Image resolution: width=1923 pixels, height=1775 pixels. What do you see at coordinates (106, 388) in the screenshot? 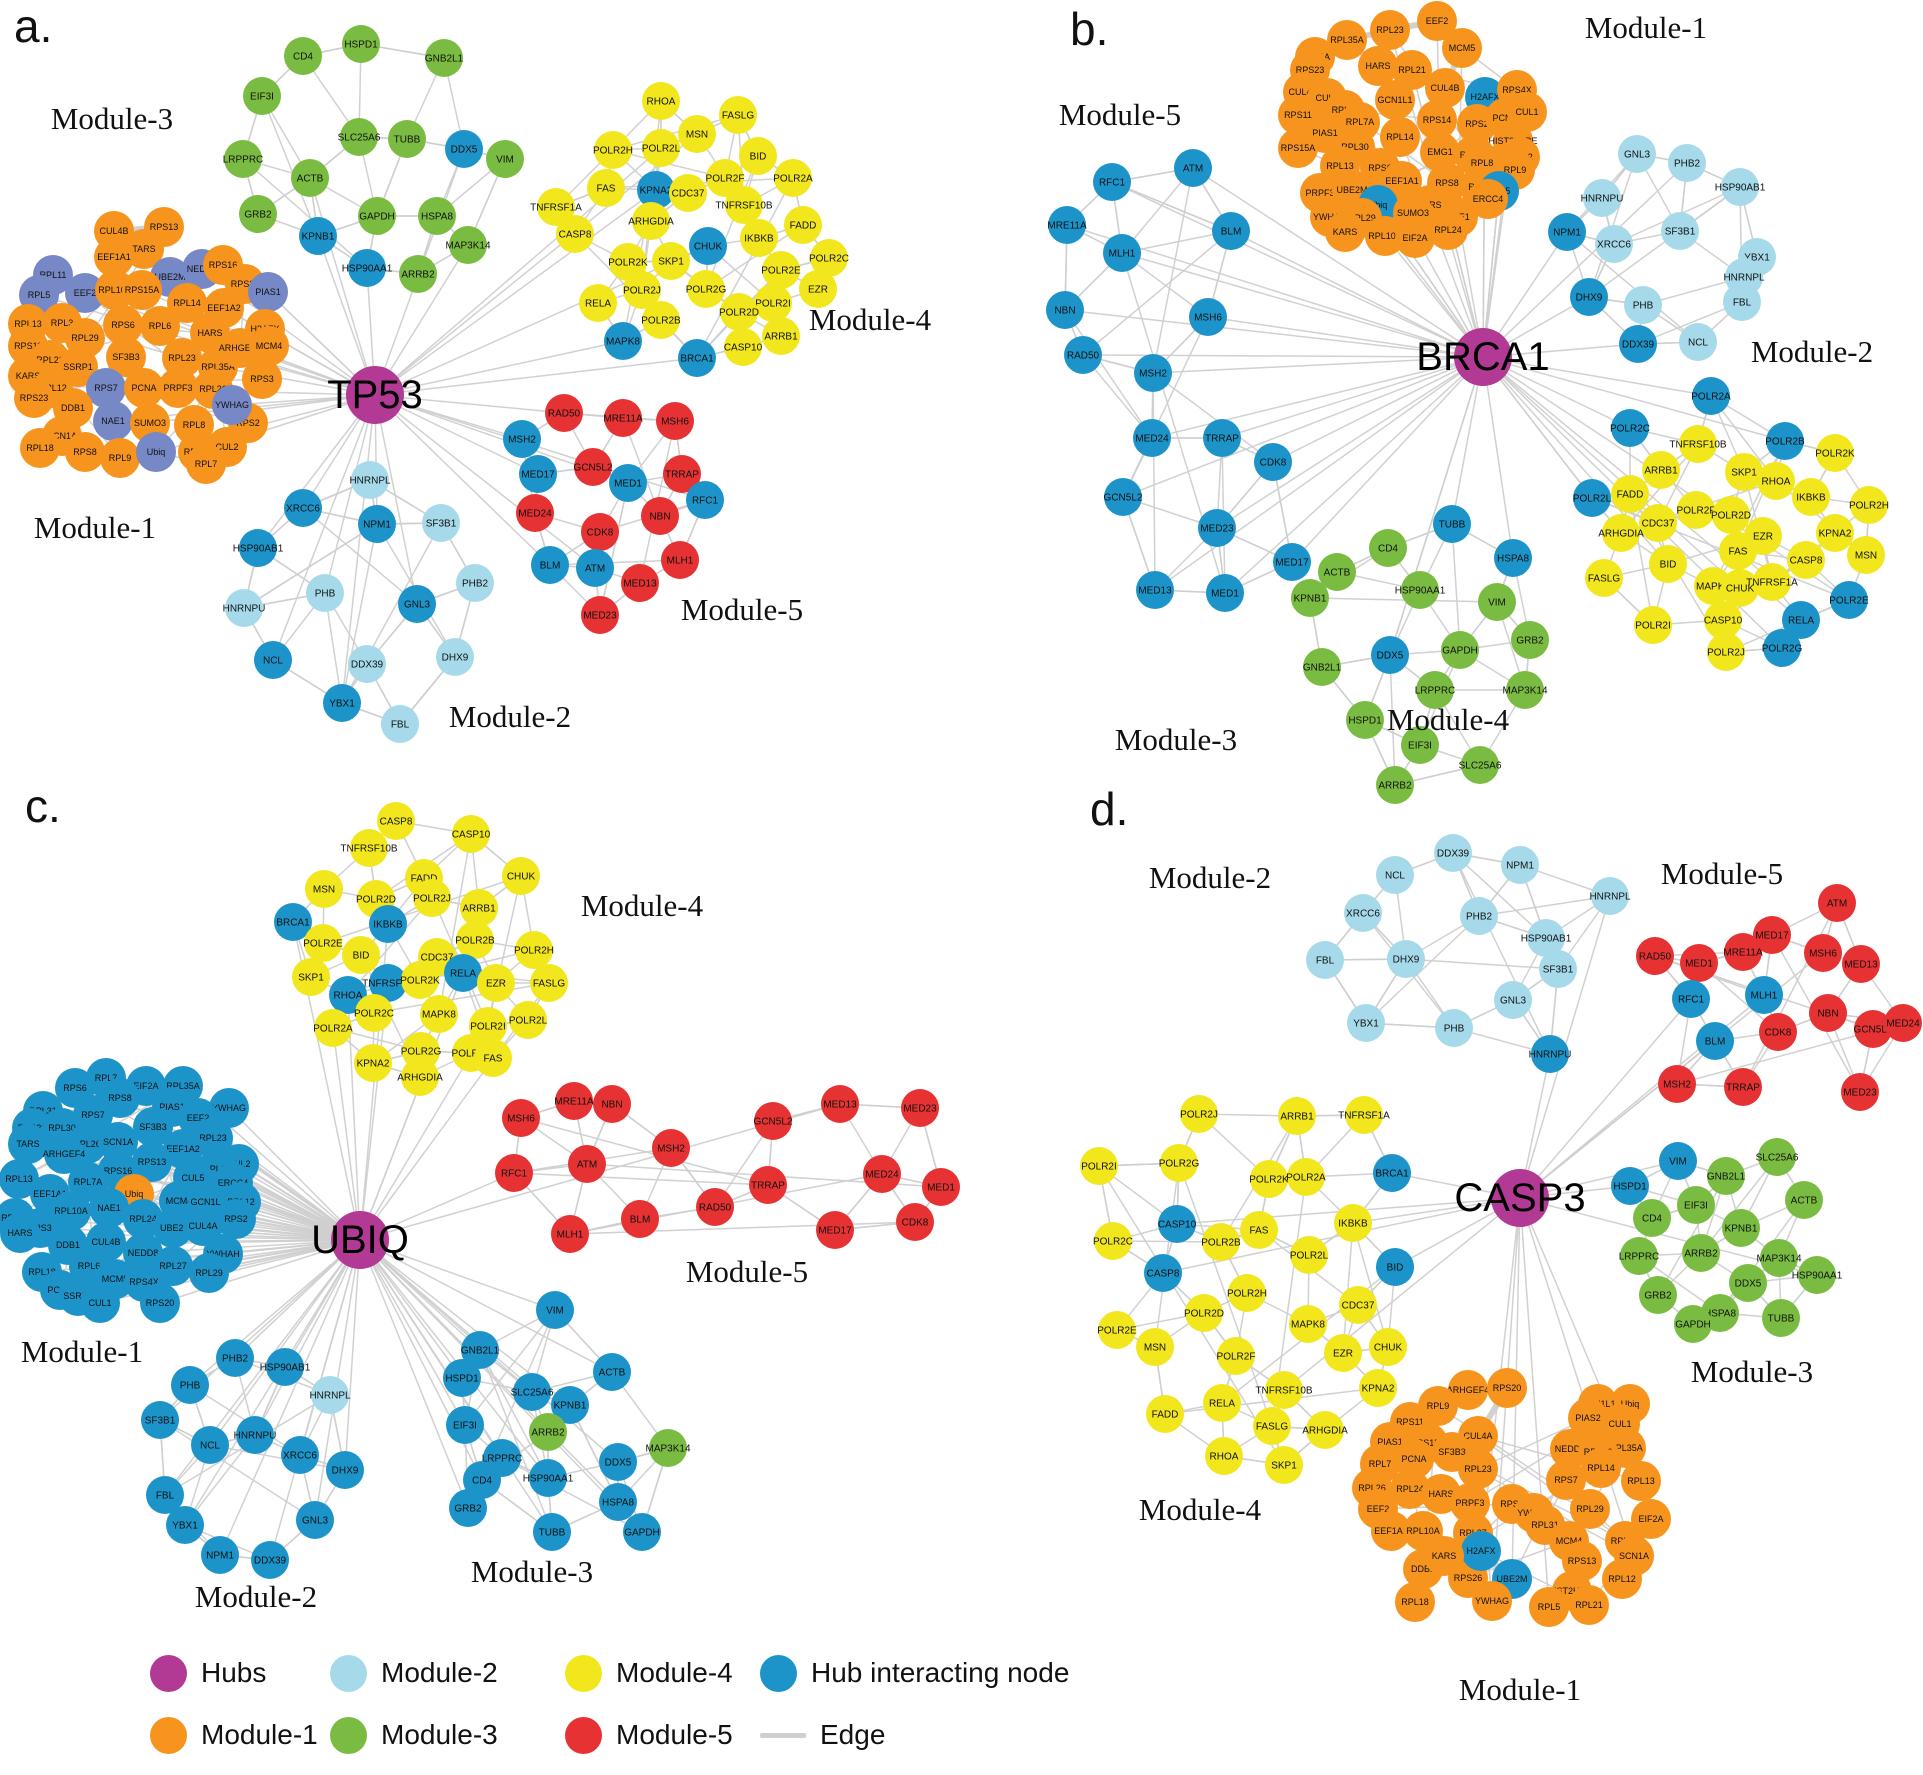
I see `node-RPS7` at bounding box center [106, 388].